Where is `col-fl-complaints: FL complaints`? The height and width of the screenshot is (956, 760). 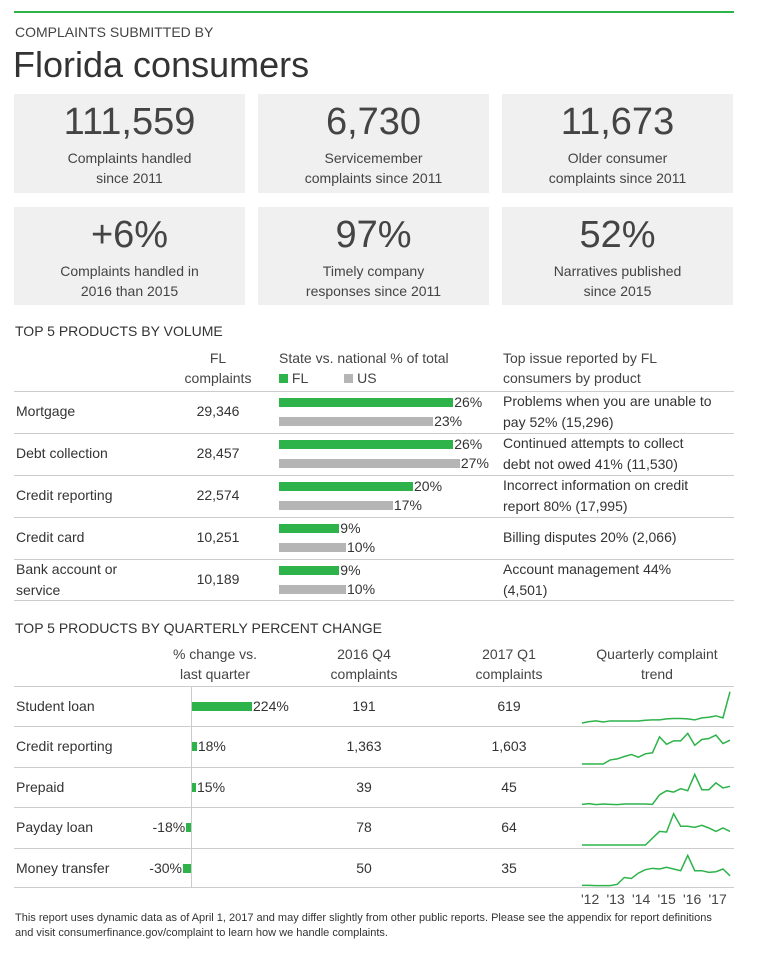 col-fl-complaints: FL complaints is located at coordinates (218, 368).